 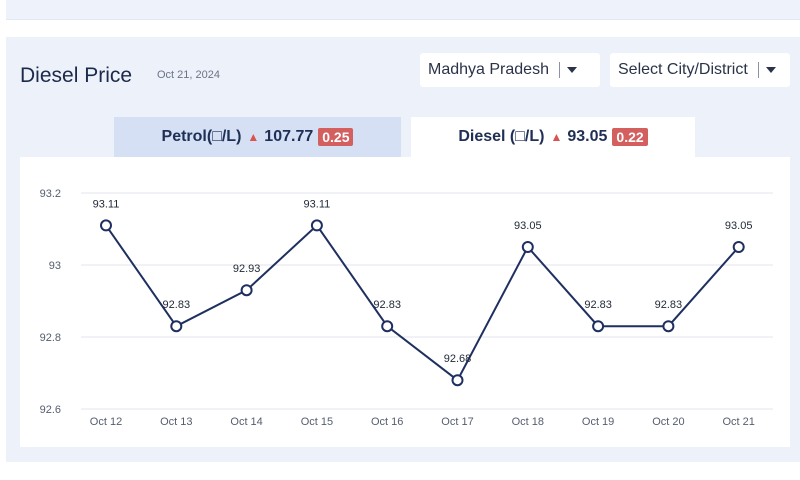 I want to click on tab-petrol: Petrol(□/L) ▲ 107.77 0.25, so click(x=257, y=137).